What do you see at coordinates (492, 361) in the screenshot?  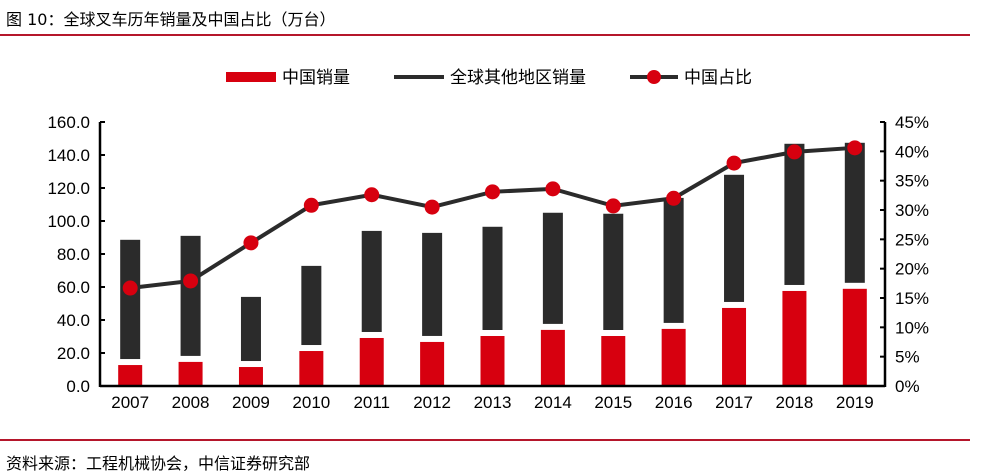 I see `bar-china-2013` at bounding box center [492, 361].